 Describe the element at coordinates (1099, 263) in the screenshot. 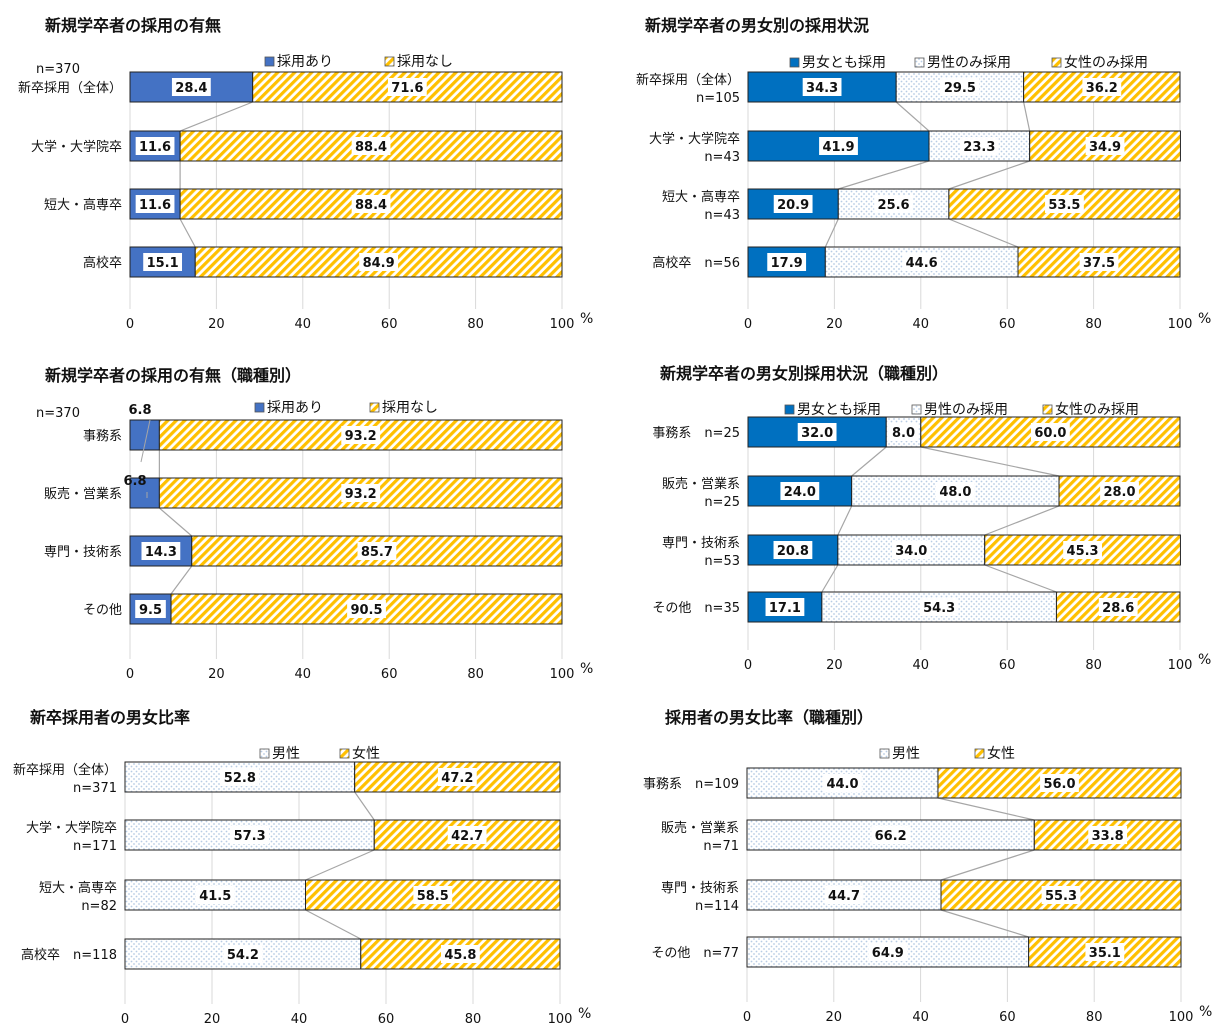

I see `data-label: 37.5` at that location.